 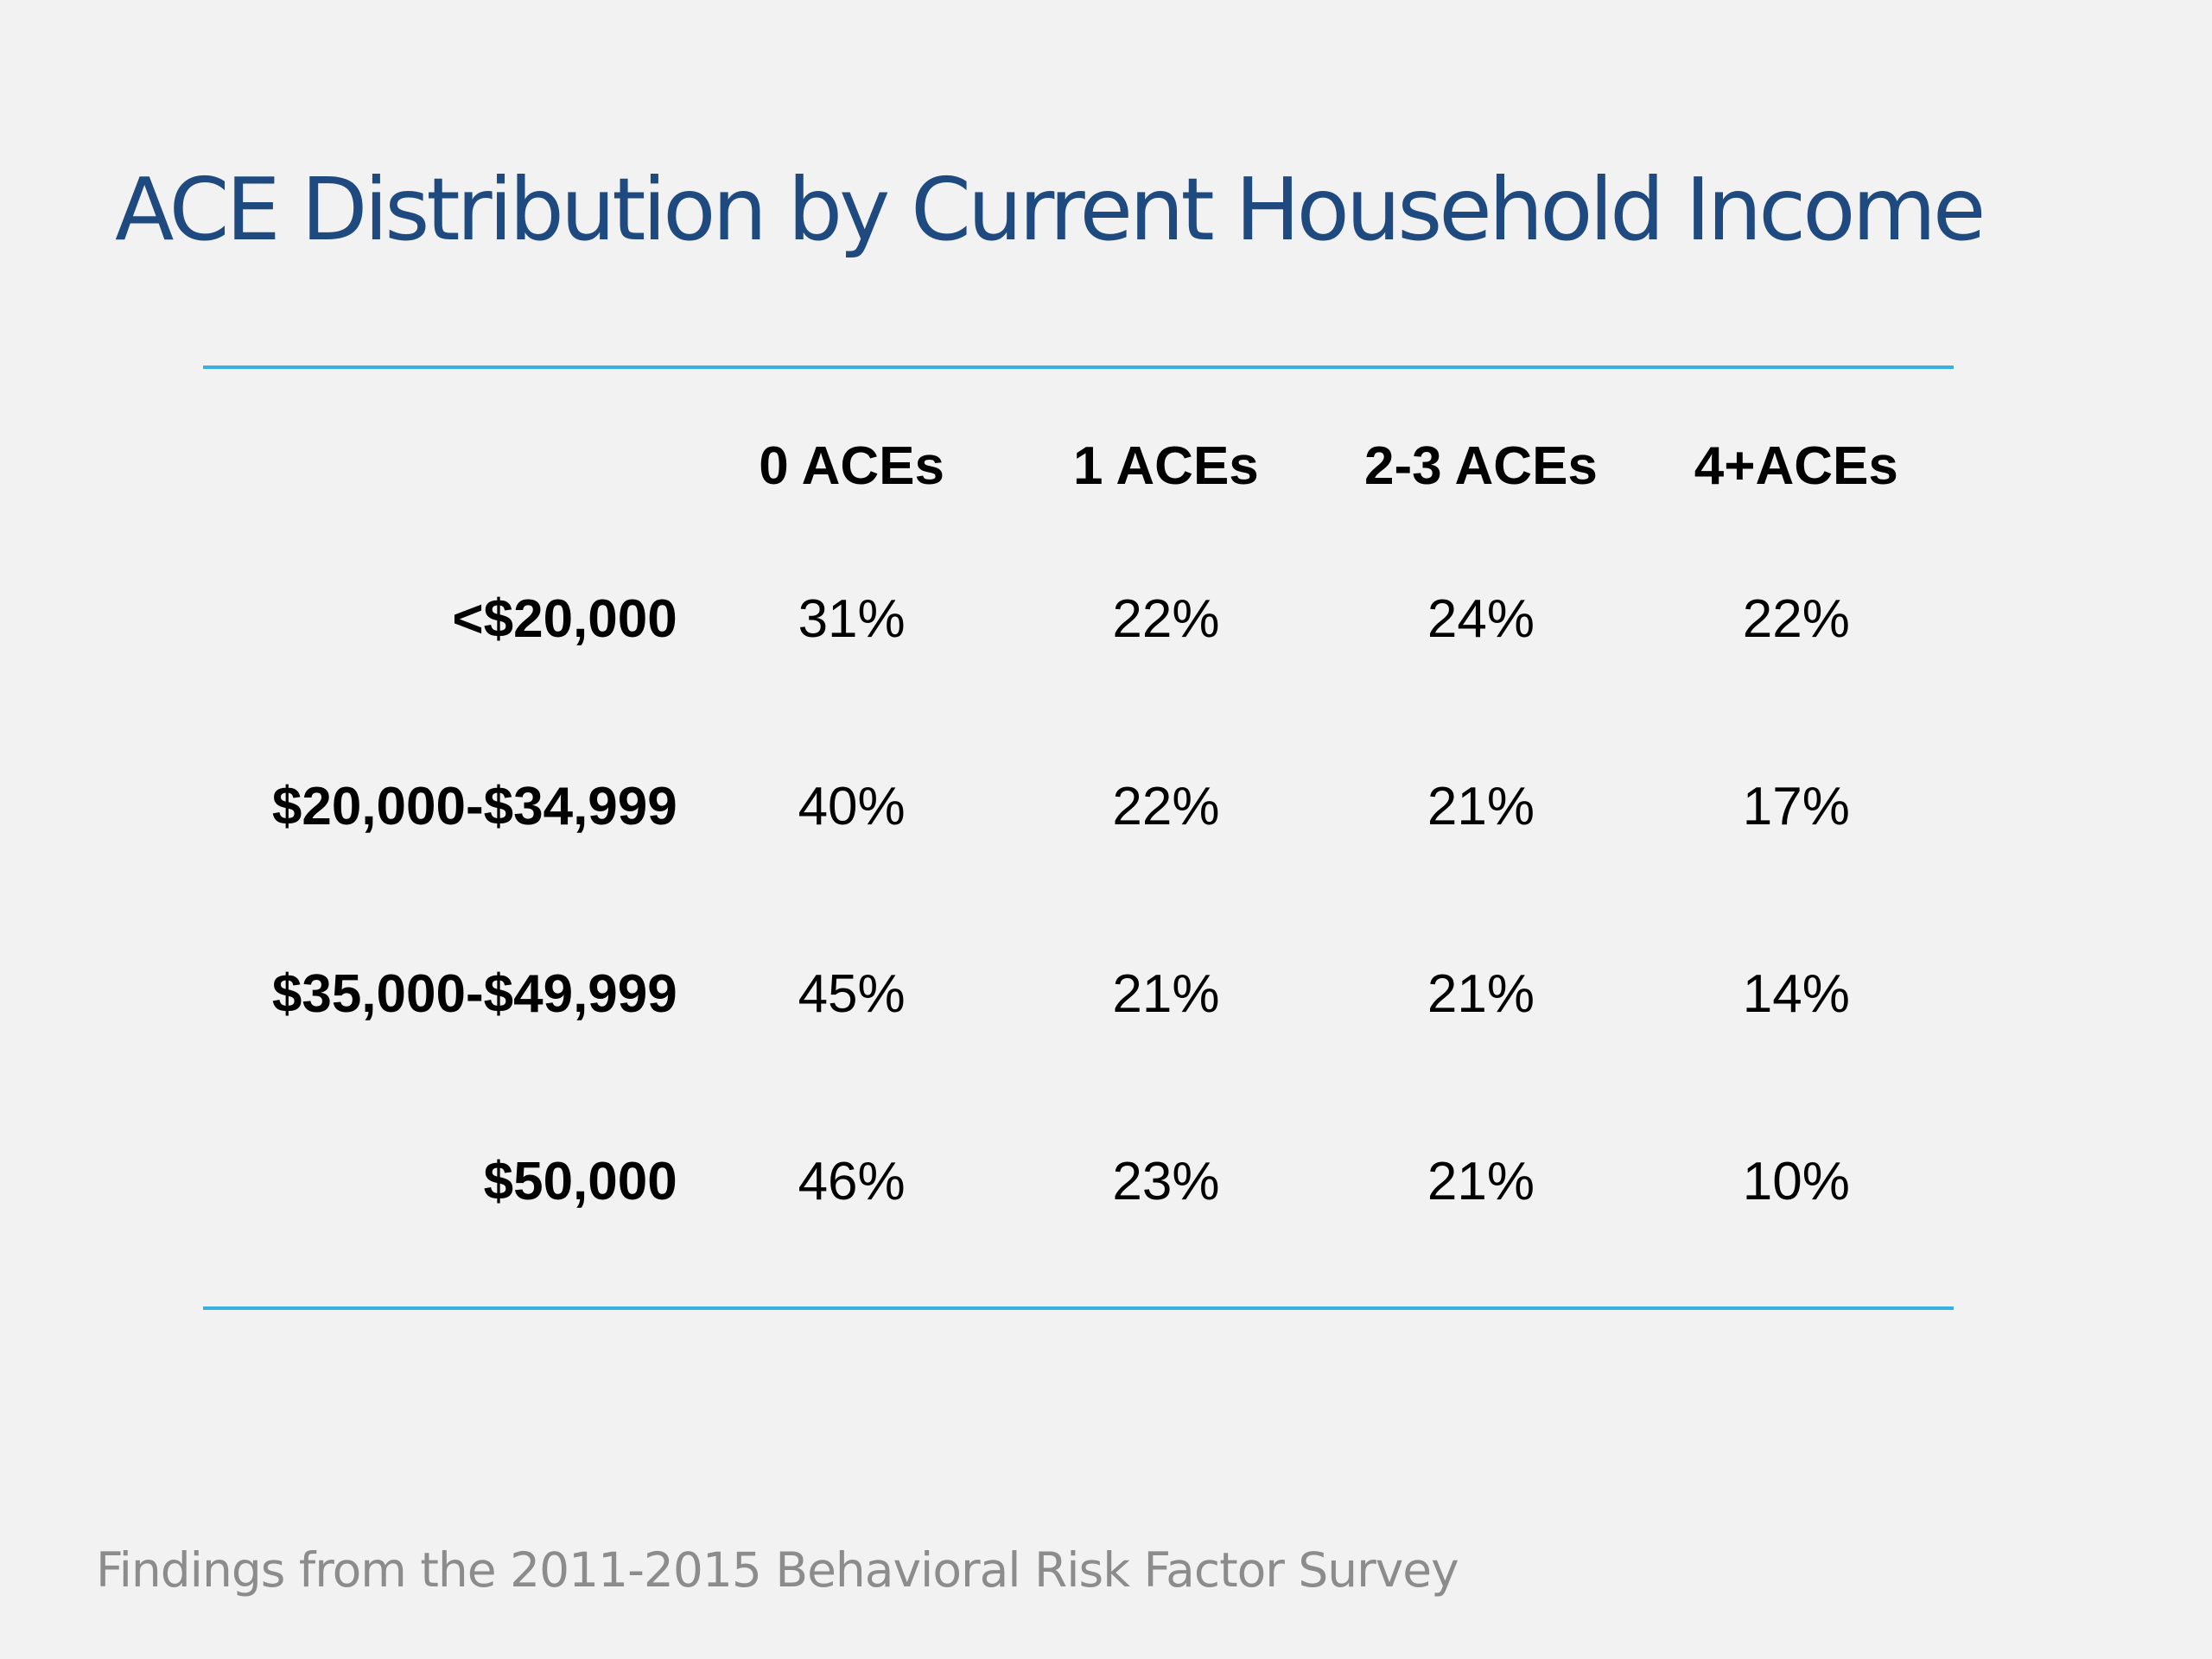 What do you see at coordinates (1796, 465) in the screenshot?
I see `column-header: 4+ACEs` at bounding box center [1796, 465].